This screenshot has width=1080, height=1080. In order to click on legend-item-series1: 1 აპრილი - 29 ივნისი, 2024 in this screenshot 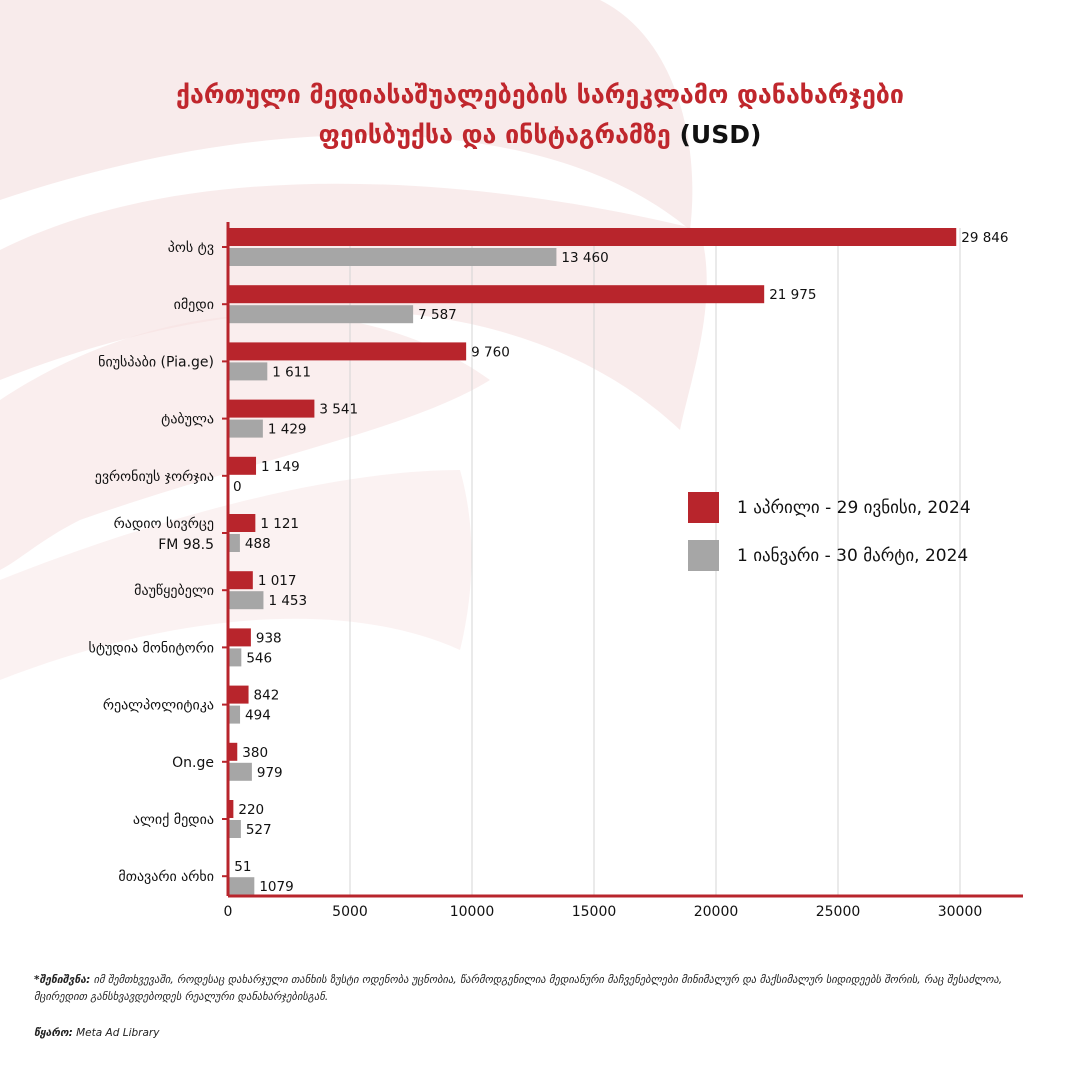, I will do `click(829, 507)`.